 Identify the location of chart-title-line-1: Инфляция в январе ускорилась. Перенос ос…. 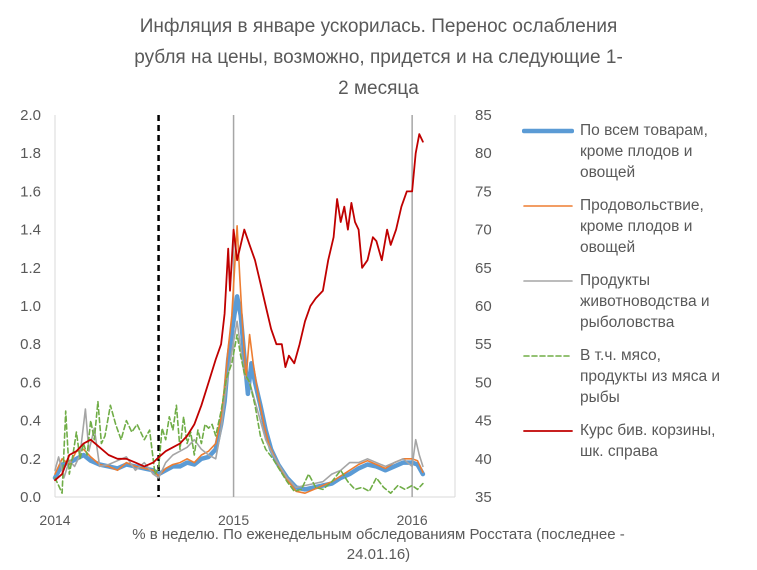
(378, 26).